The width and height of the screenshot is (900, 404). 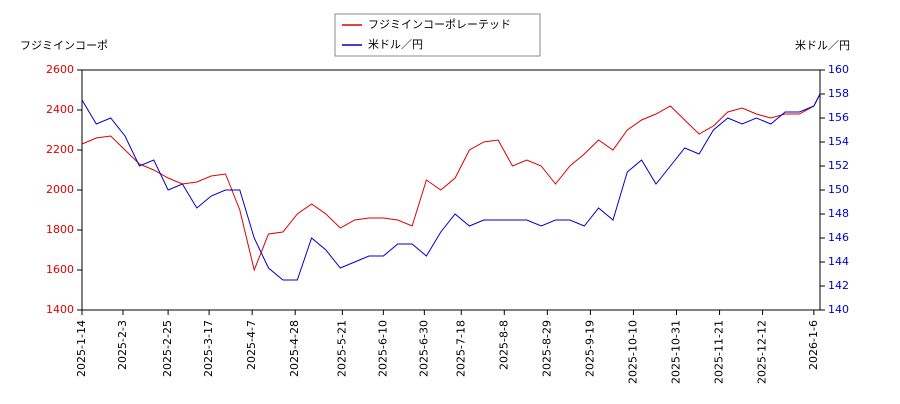 I want to click on y2-tick-label: 154, so click(x=838, y=141).